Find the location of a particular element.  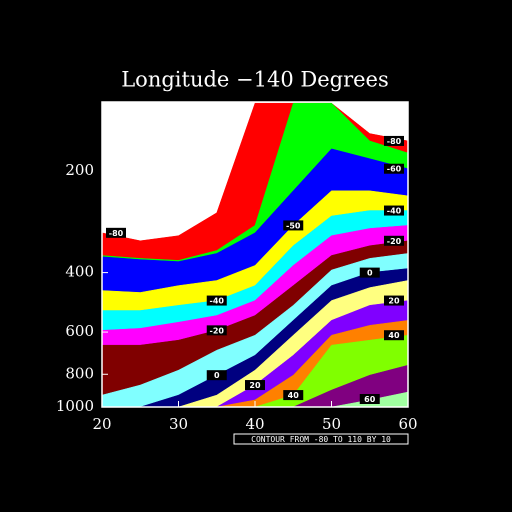

y-tick-label: 200 is located at coordinates (79, 170).